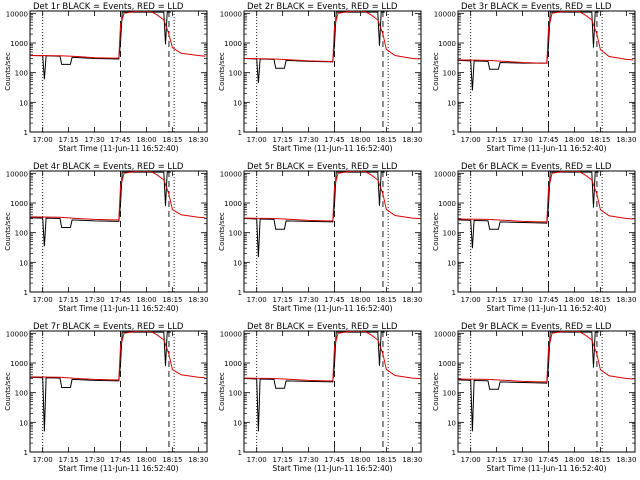 The image size is (640, 480). I want to click on panel-title: Det 3r BLACK = Events, RED = LLD, so click(536, 7).